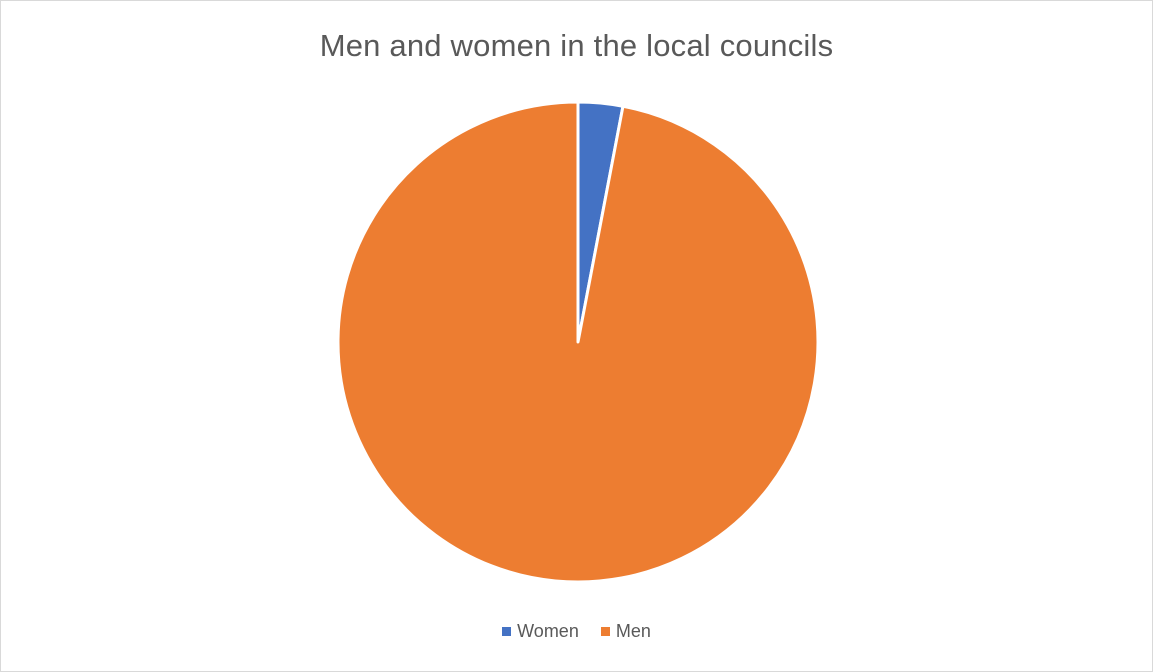 The height and width of the screenshot is (672, 1153). I want to click on legend-item-women: Women, so click(540, 631).